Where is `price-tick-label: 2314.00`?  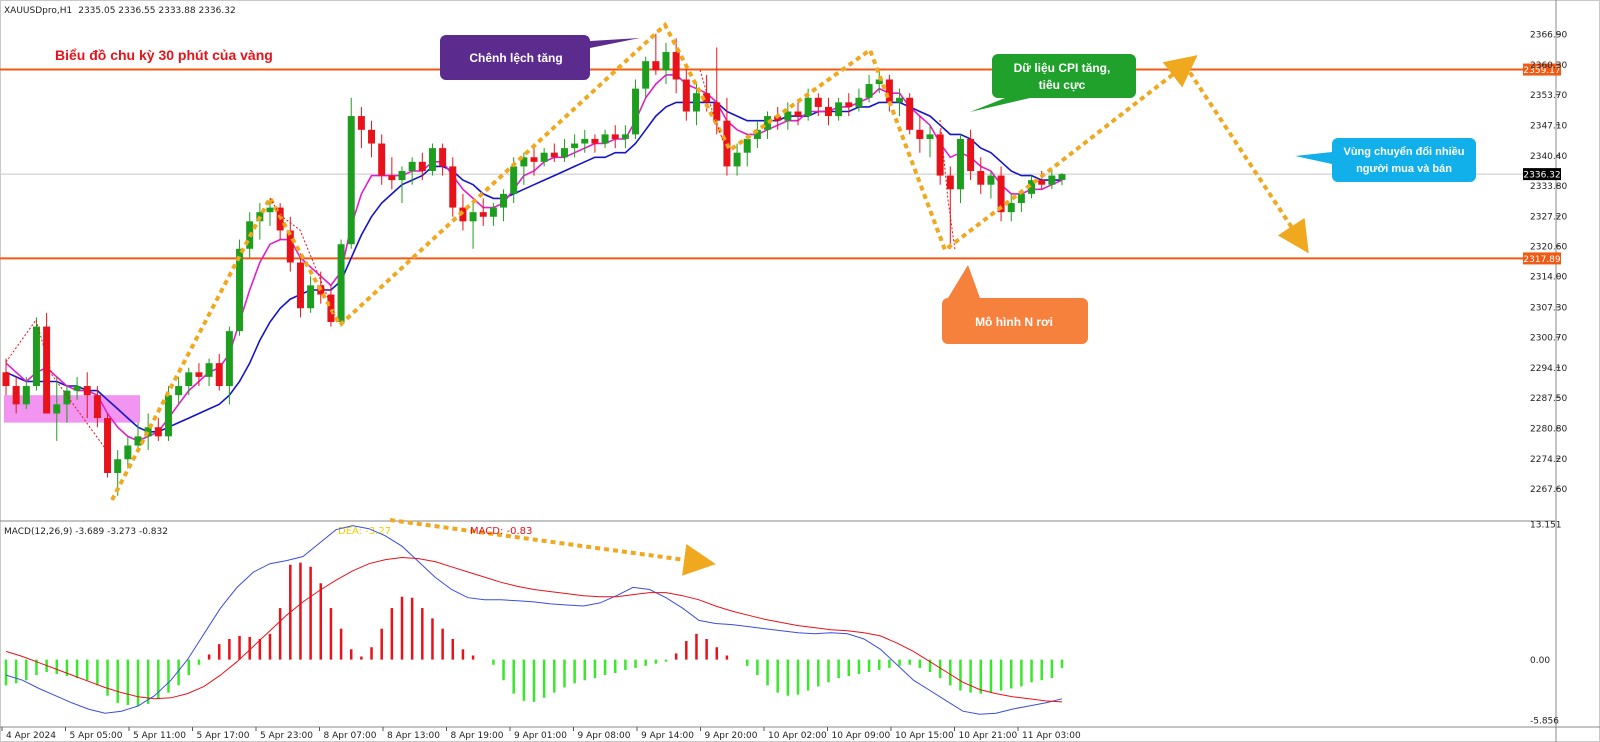
price-tick-label: 2314.00 is located at coordinates (1548, 278).